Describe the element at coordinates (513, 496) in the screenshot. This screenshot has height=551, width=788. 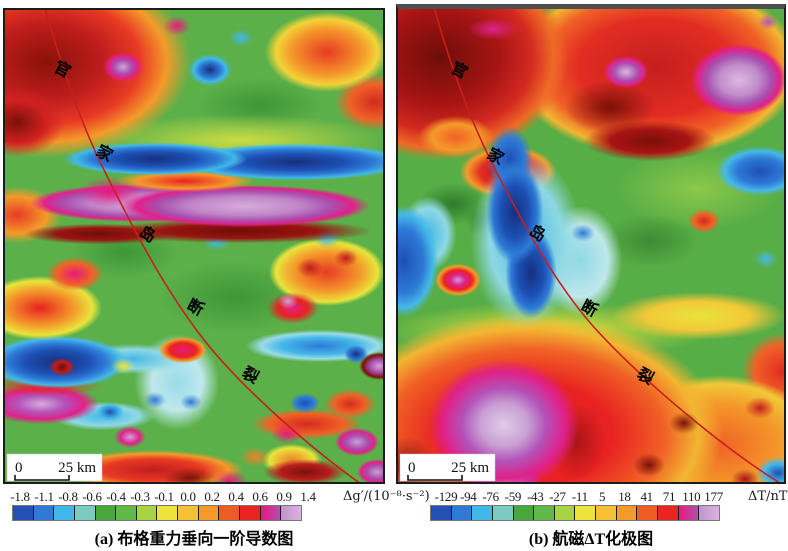
I see `colorbar-tick-label: -59` at that location.